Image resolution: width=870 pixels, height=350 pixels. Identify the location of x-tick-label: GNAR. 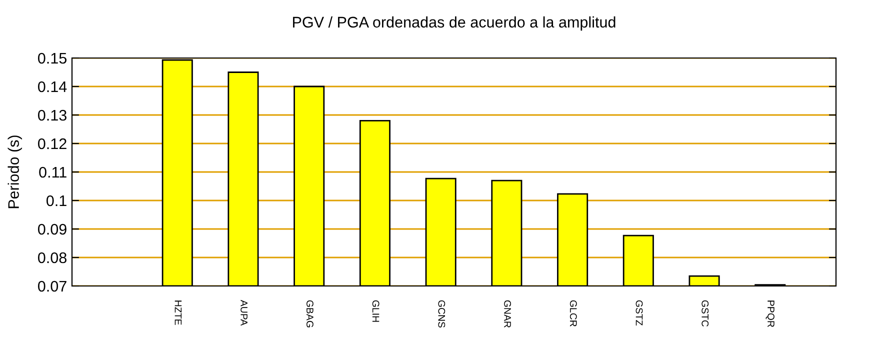
(507, 314).